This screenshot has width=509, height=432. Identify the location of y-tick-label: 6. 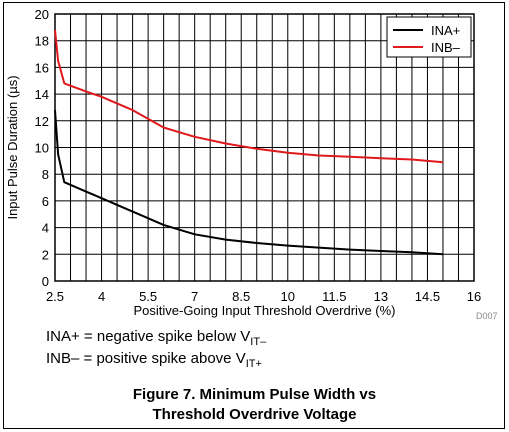
(45, 201).